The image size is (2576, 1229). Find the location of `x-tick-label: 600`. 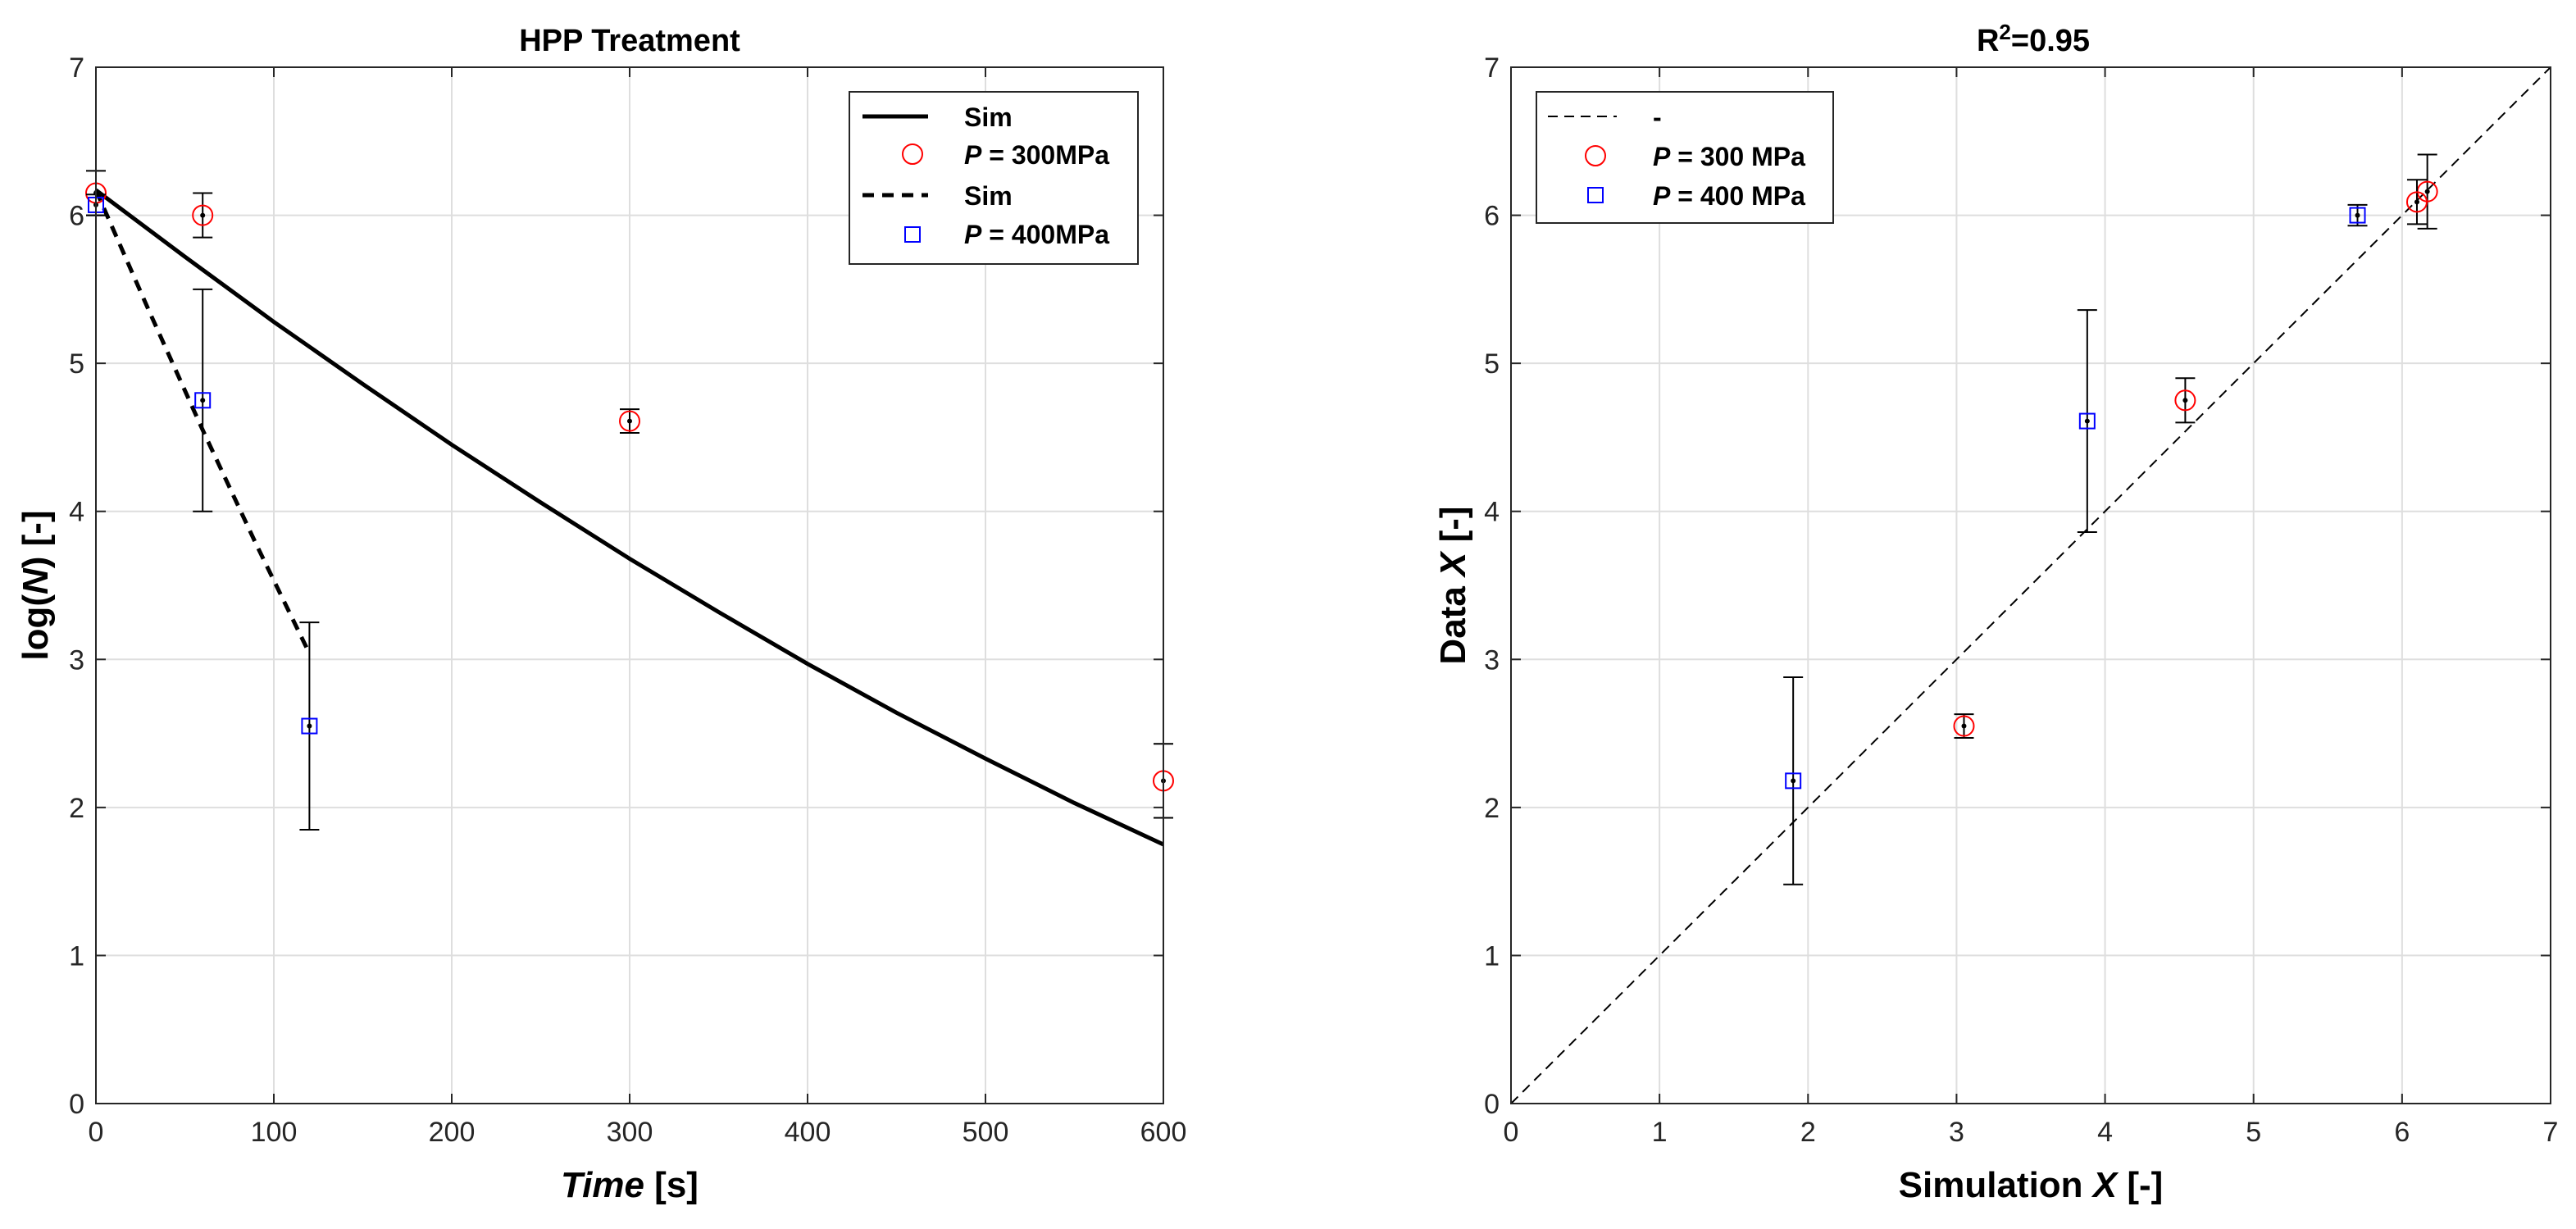

x-tick-label: 600 is located at coordinates (1163, 1132).